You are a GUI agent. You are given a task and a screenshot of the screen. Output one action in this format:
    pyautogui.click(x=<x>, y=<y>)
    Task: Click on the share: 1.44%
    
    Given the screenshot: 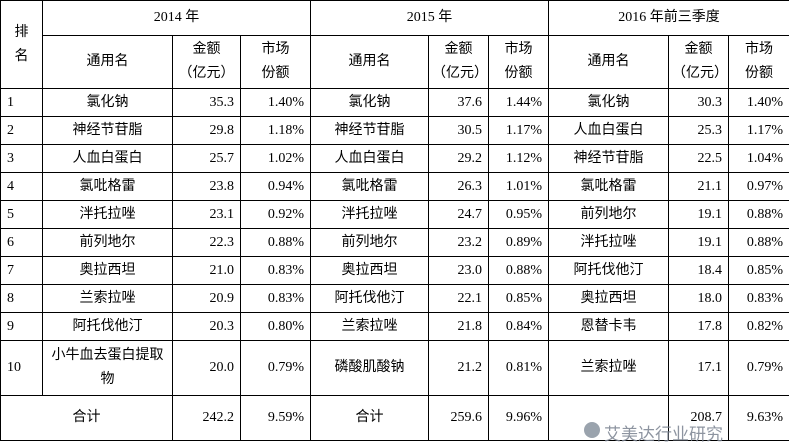 What is the action you would take?
    pyautogui.click(x=518, y=102)
    